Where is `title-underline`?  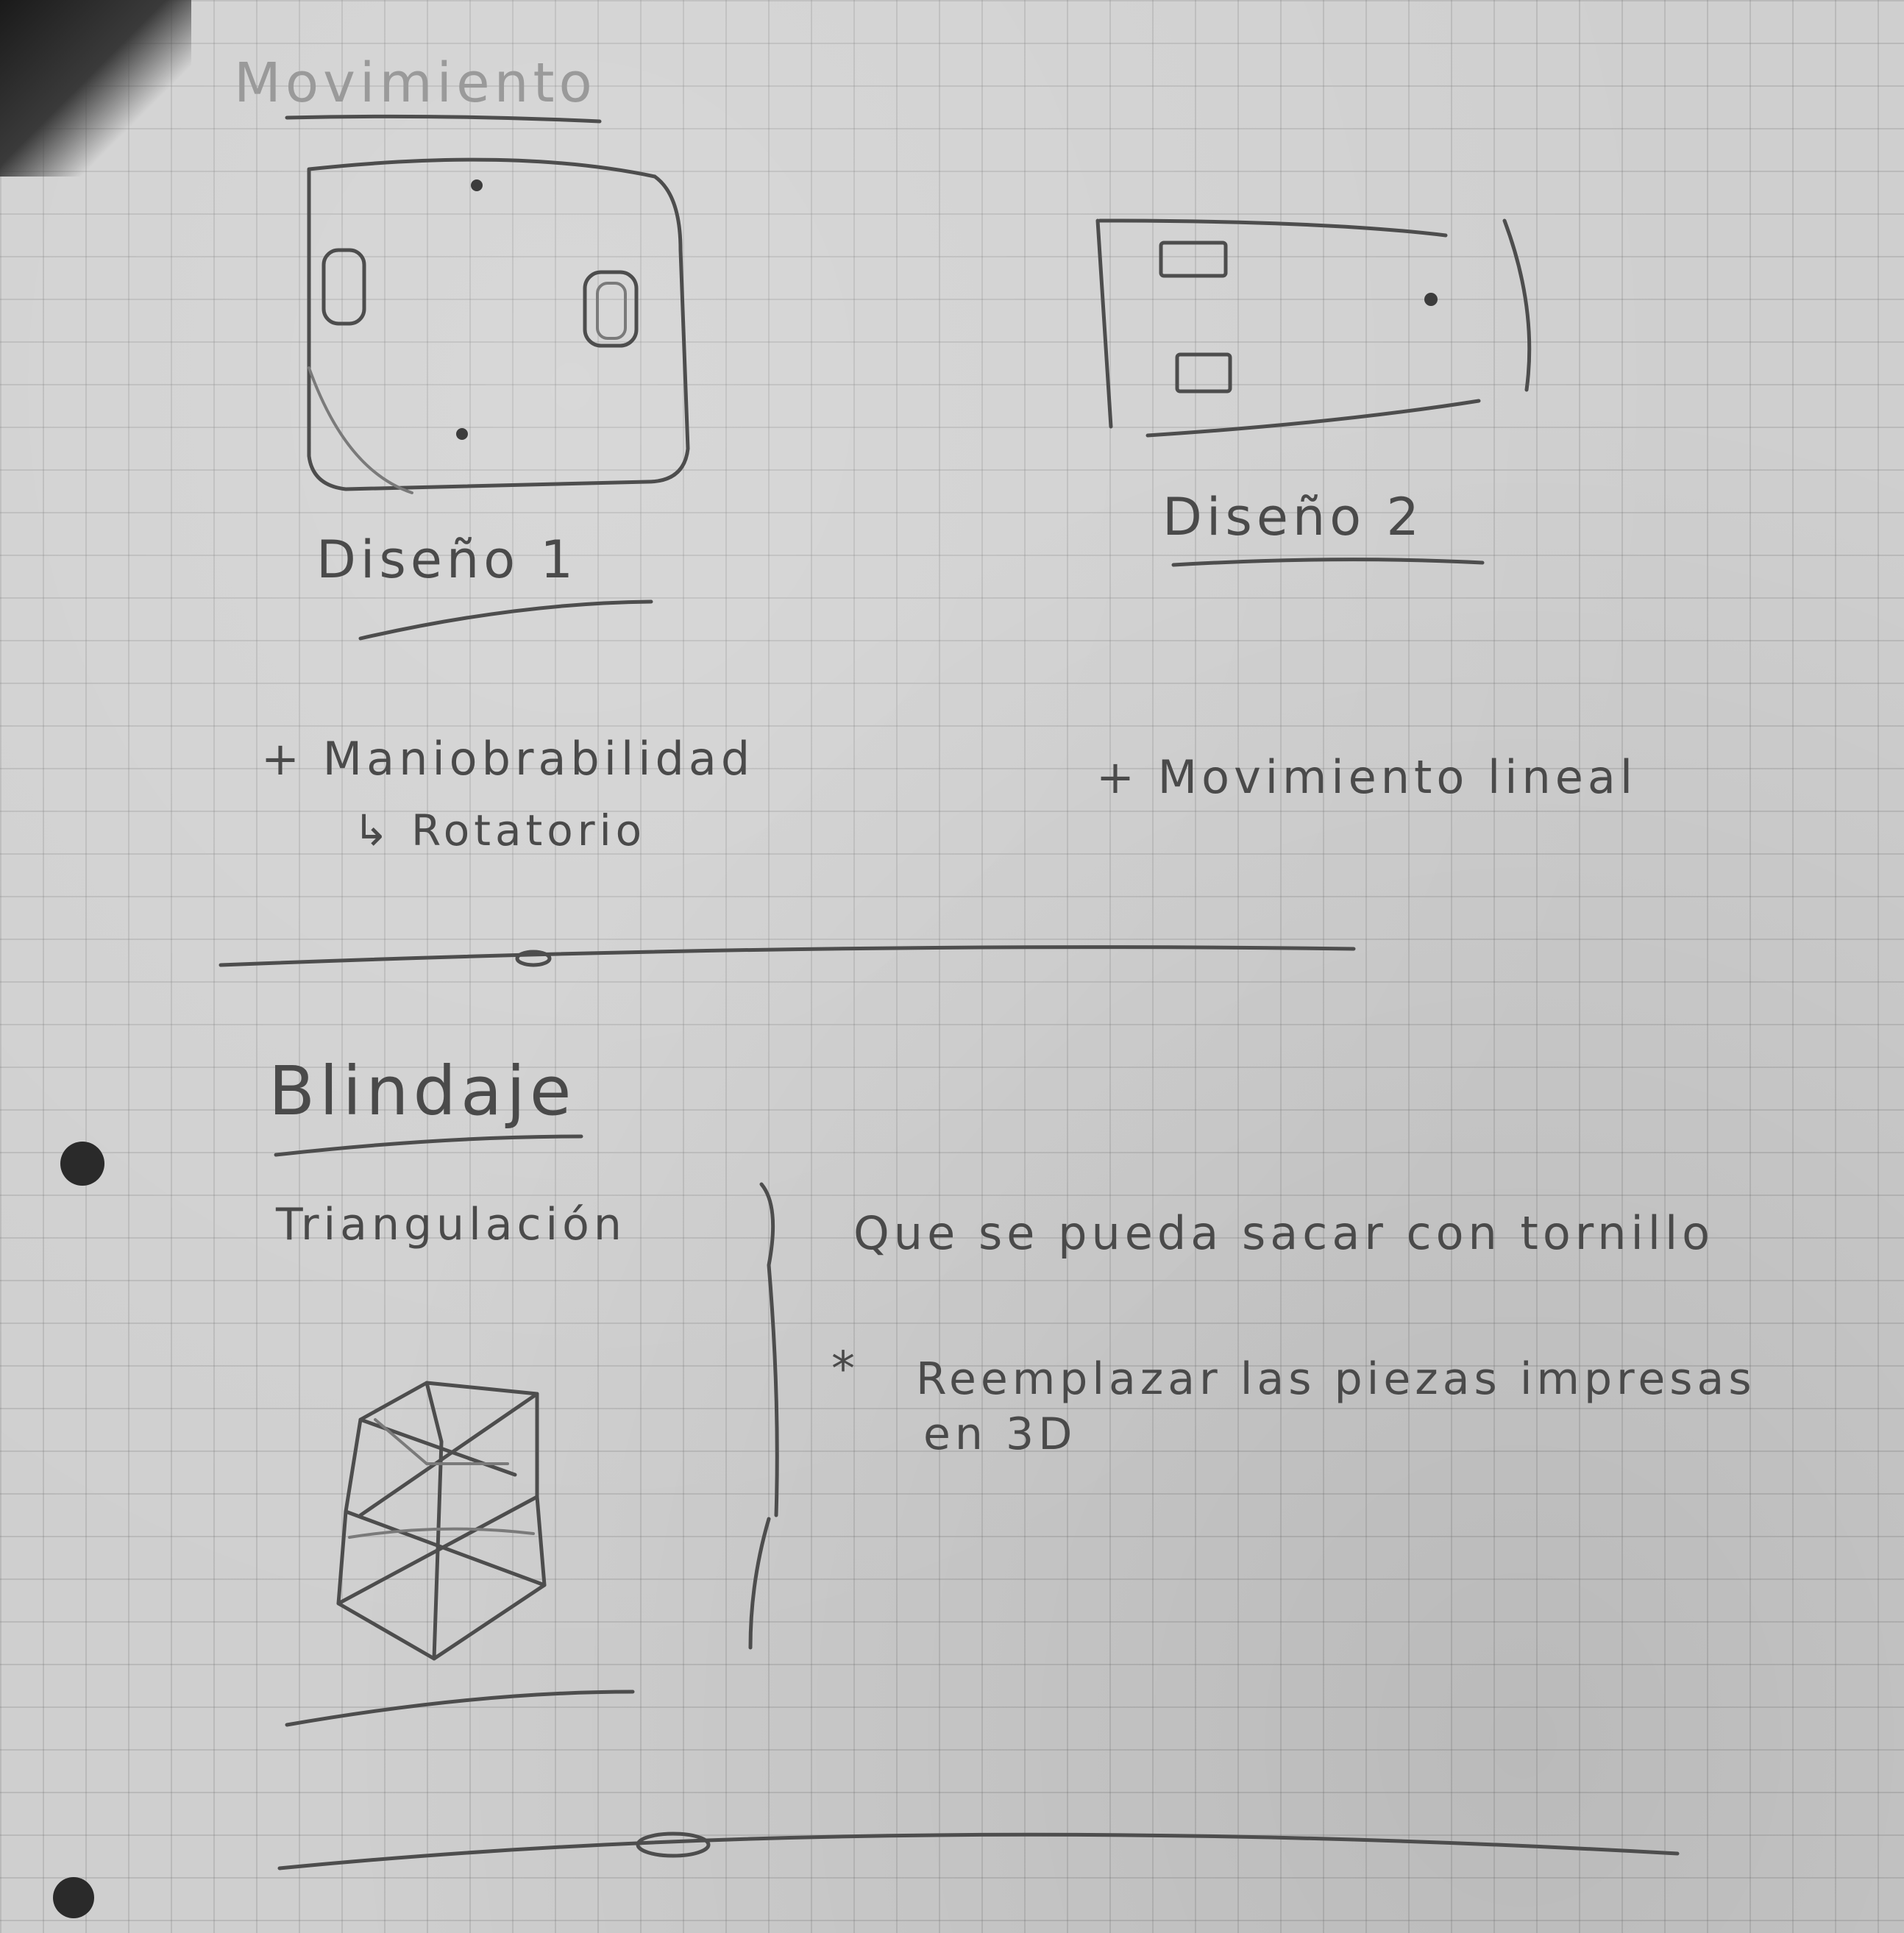
title-underline is located at coordinates (444, 119).